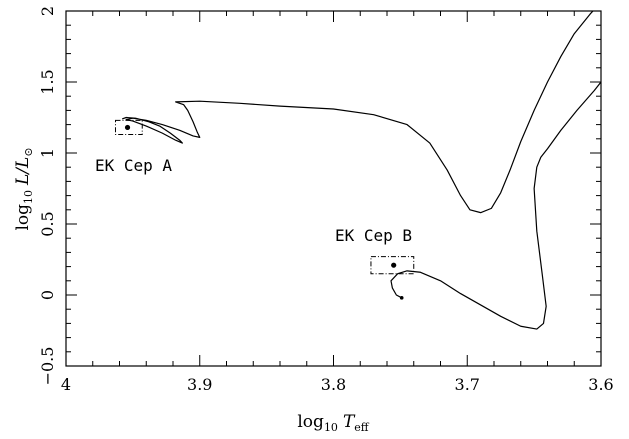  What do you see at coordinates (47, 366) in the screenshot?
I see `y-tick-label: −0.5` at bounding box center [47, 366].